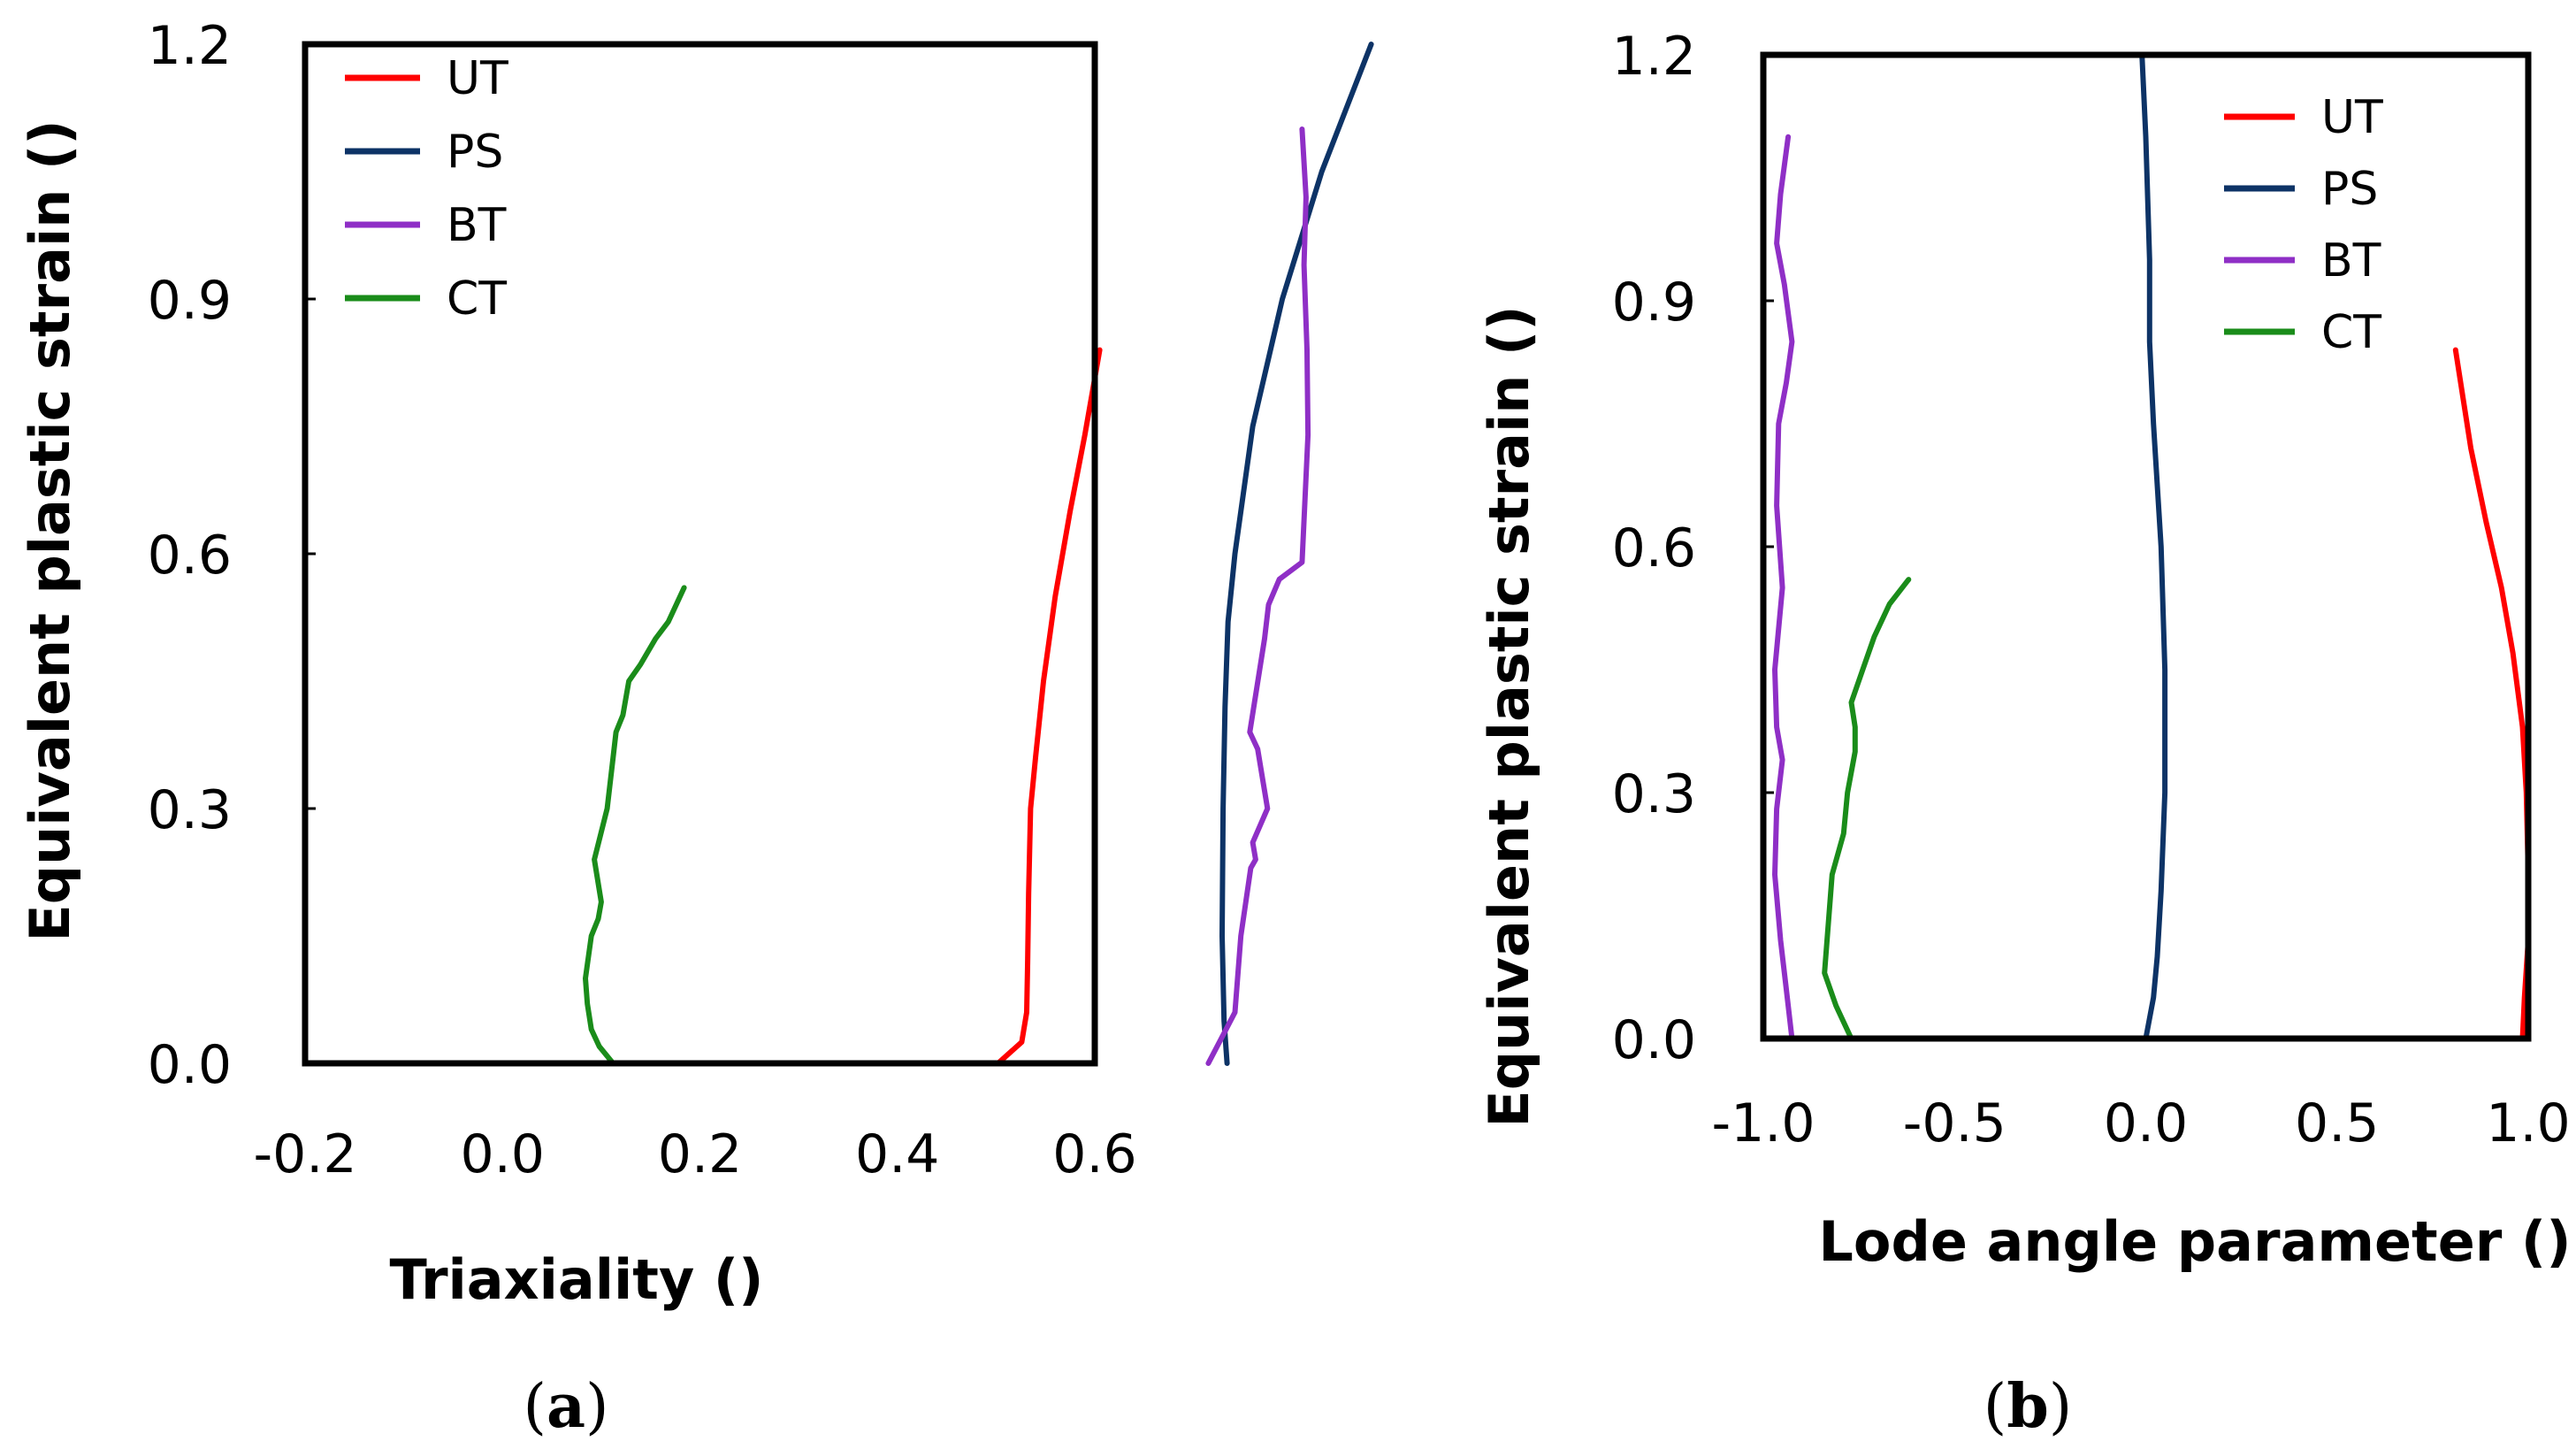  I want to click on x-tick-label: -0.5, so click(1955, 1123).